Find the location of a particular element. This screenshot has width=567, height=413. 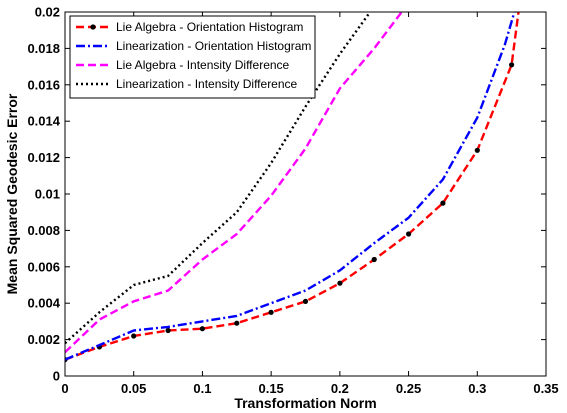

legend-label-2: Linearization - Orientation Histogram is located at coordinates (213, 46).